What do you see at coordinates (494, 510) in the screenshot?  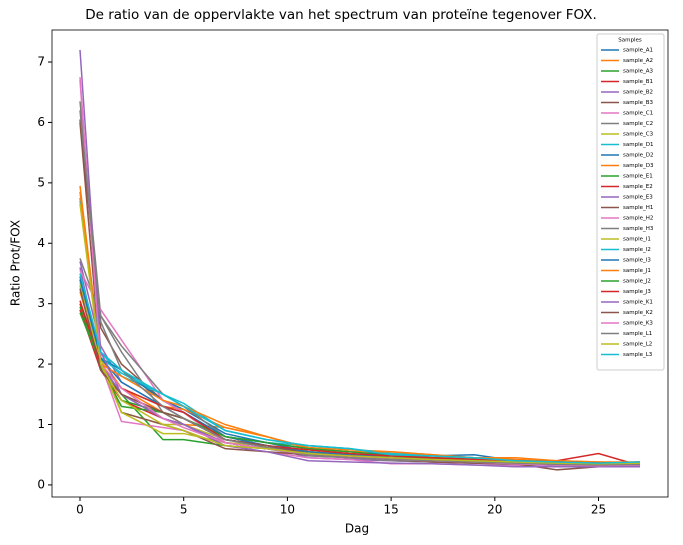 I see `x-tick-label: 20` at bounding box center [494, 510].